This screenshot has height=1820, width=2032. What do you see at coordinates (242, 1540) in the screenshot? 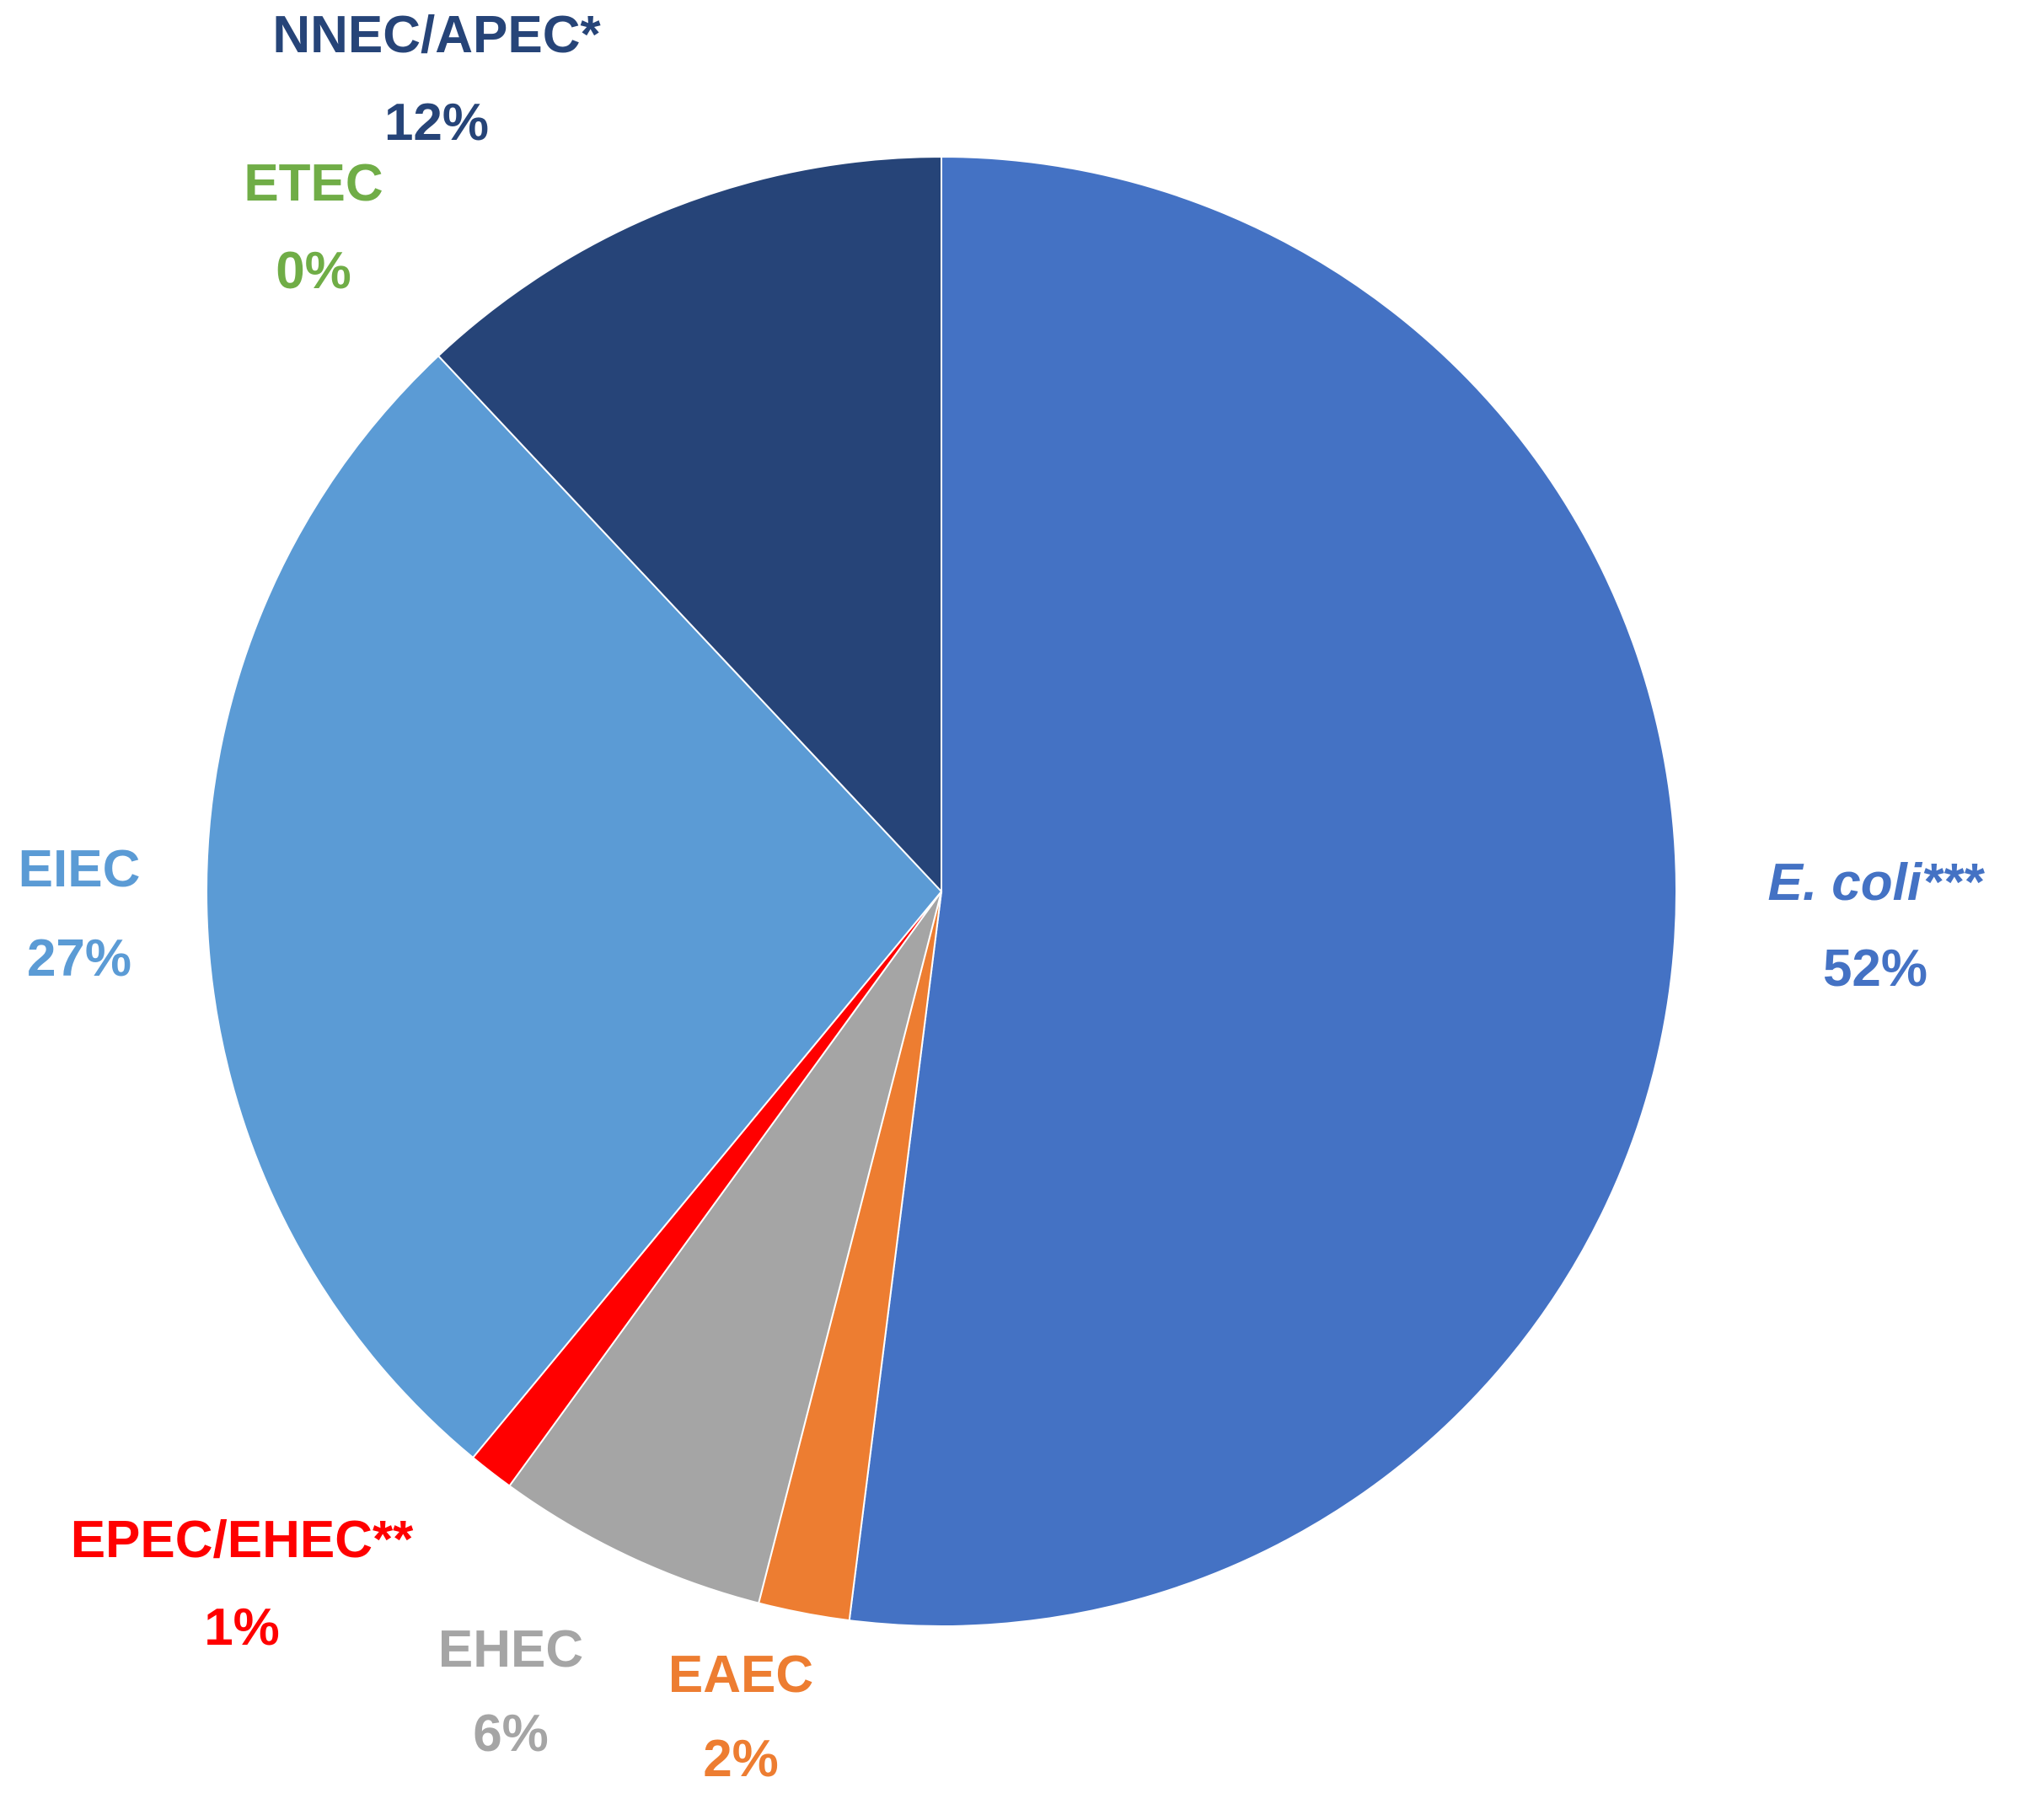
I see `slice-name-label-epec-ehec: EPEC/EHEC**` at bounding box center [242, 1540].